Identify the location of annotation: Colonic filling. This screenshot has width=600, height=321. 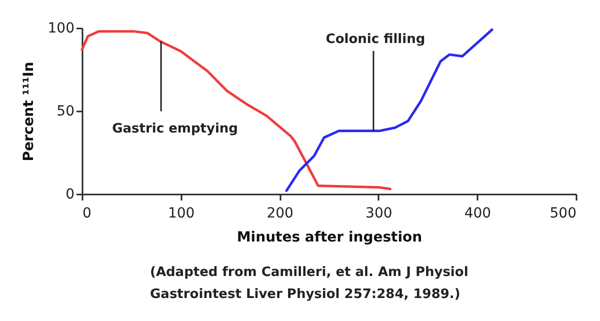
(376, 39).